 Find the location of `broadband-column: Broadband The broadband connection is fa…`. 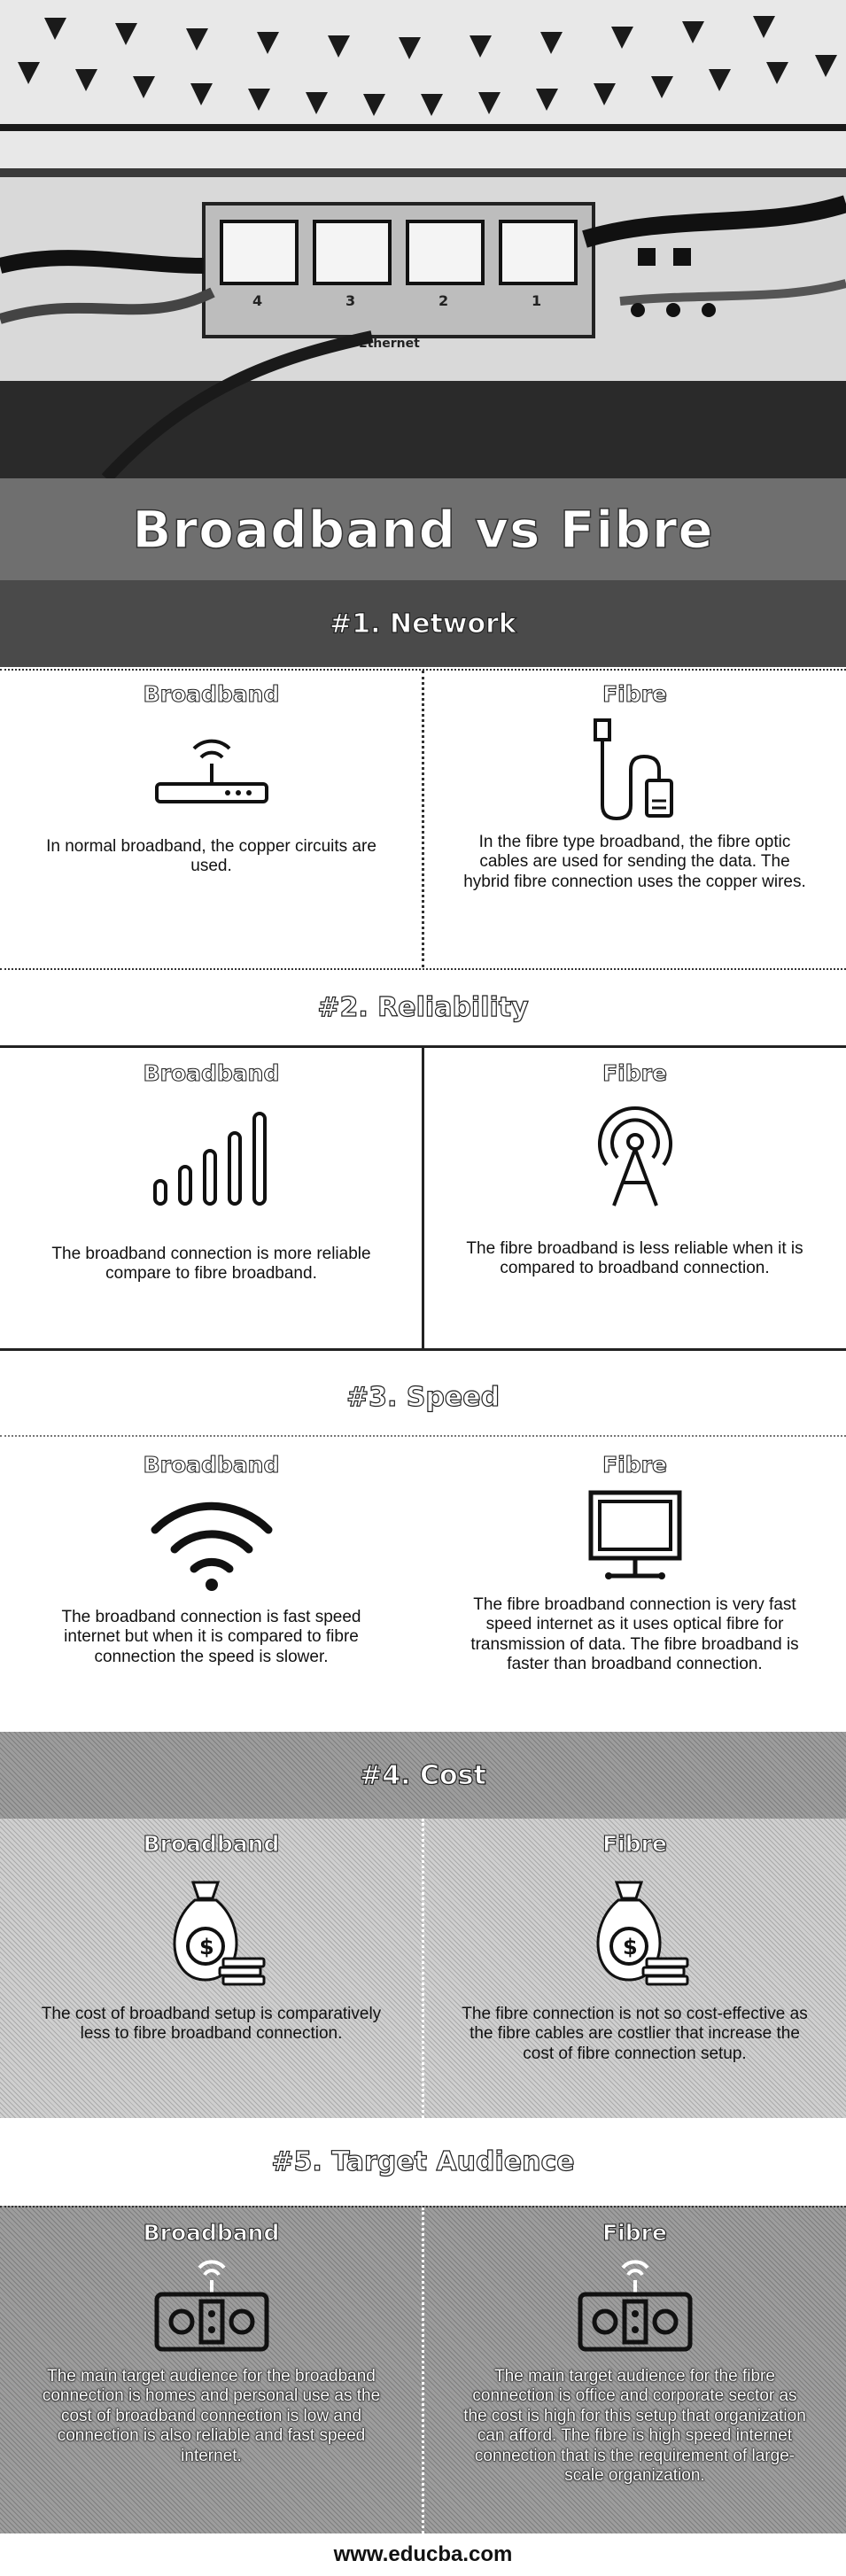

broadband-column: Broadband The broadband connection is fa… is located at coordinates (211, 1585).